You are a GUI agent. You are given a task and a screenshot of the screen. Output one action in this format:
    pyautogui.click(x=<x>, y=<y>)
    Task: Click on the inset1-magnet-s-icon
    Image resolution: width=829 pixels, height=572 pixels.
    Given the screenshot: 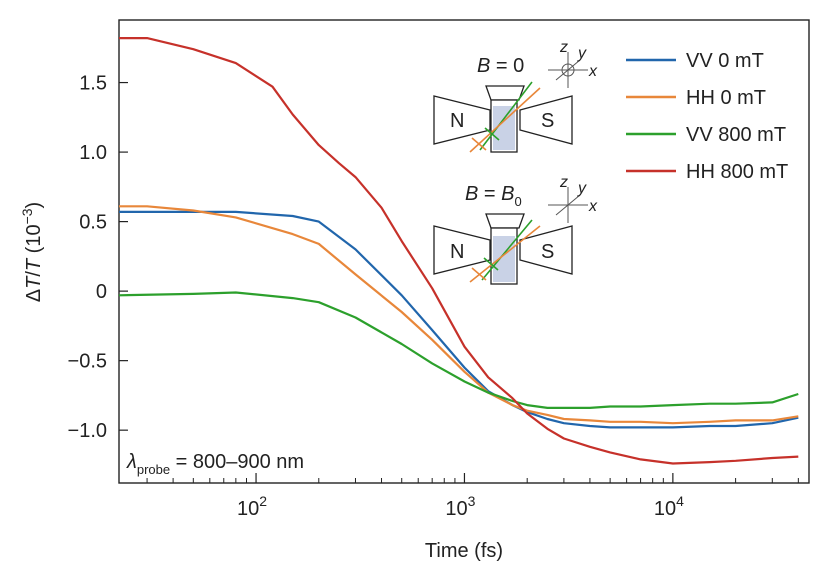 What is the action you would take?
    pyautogui.click(x=546, y=120)
    